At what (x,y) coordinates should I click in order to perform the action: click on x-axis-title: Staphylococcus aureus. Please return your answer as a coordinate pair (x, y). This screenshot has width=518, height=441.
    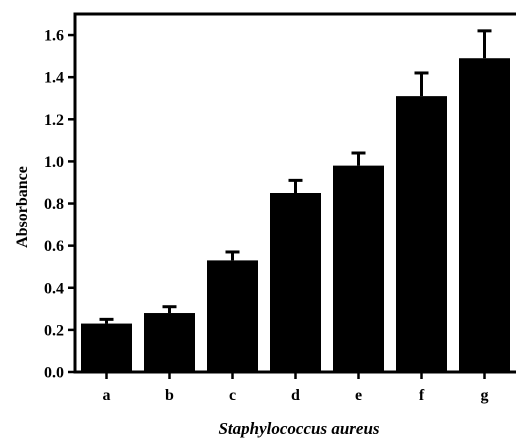
    Looking at the image, I should click on (298, 428).